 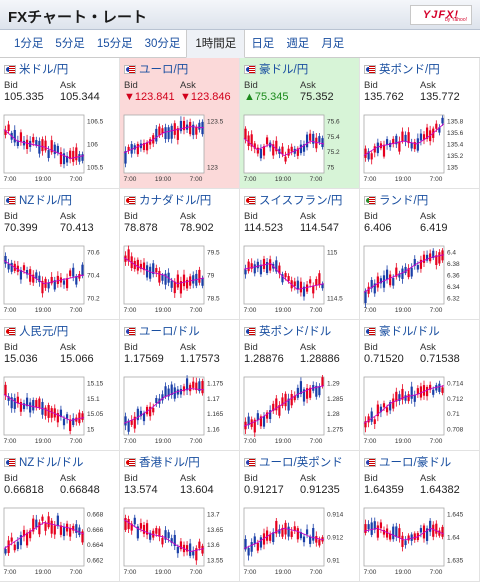 What do you see at coordinates (175, 201) in the screenshot?
I see `pair-name: カナダドル/円` at bounding box center [175, 201].